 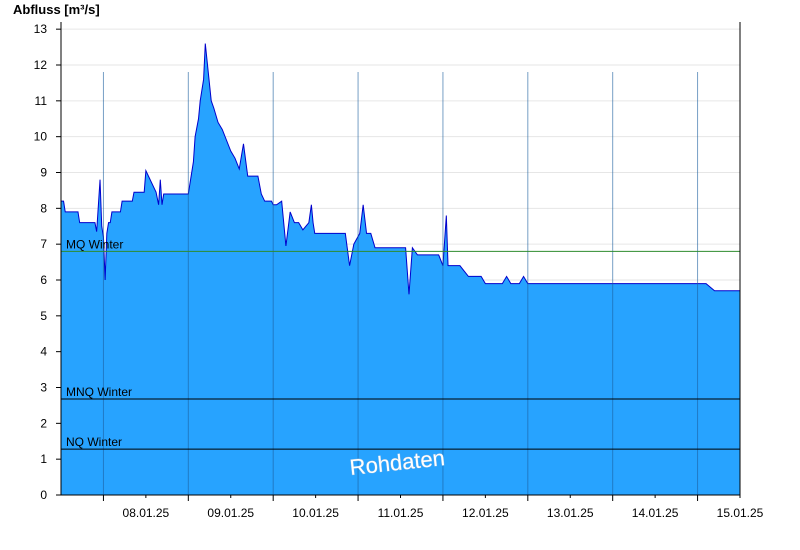 What do you see at coordinates (94, 244) in the screenshot?
I see `reference-label: MQ Winter` at bounding box center [94, 244].